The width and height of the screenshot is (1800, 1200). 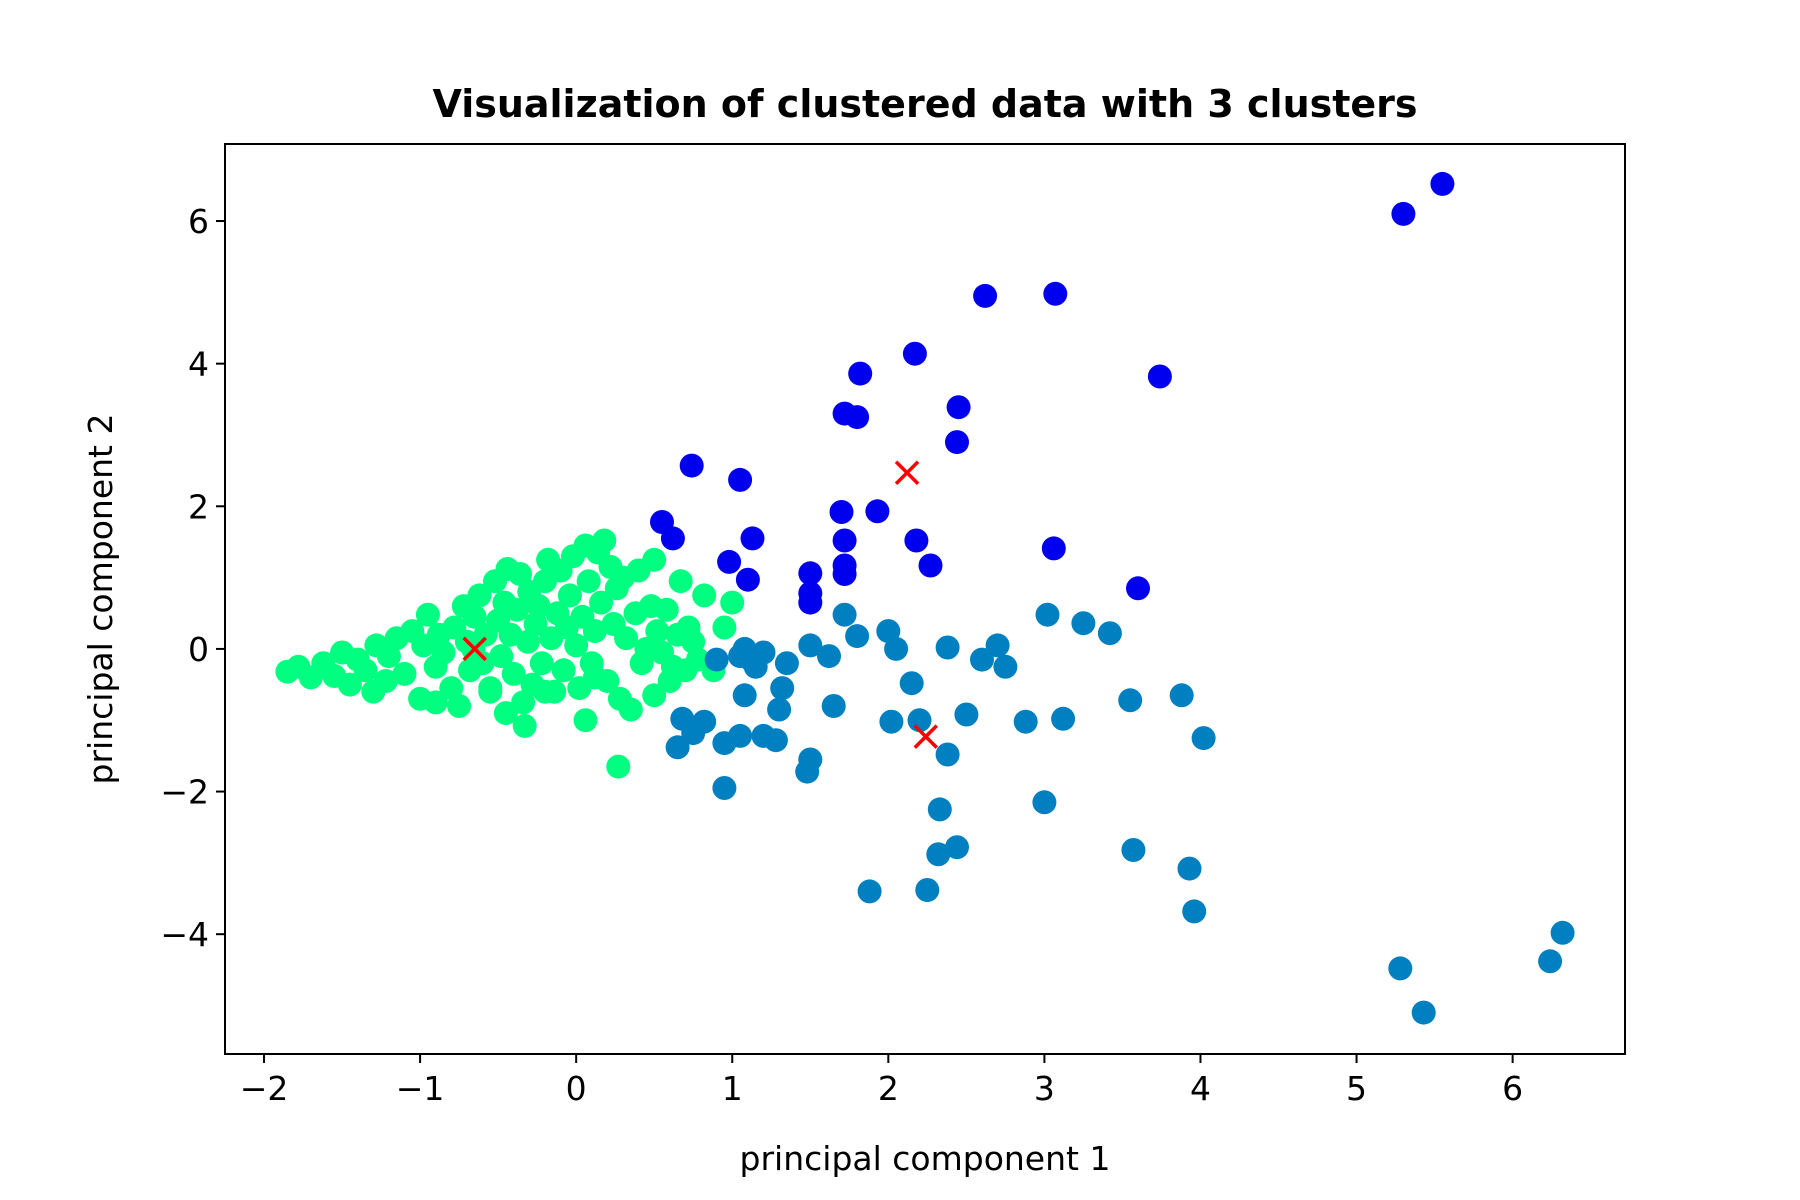 I want to click on y-axis-ticks: −4 −2 0 2 4 6, so click(x=192, y=578).